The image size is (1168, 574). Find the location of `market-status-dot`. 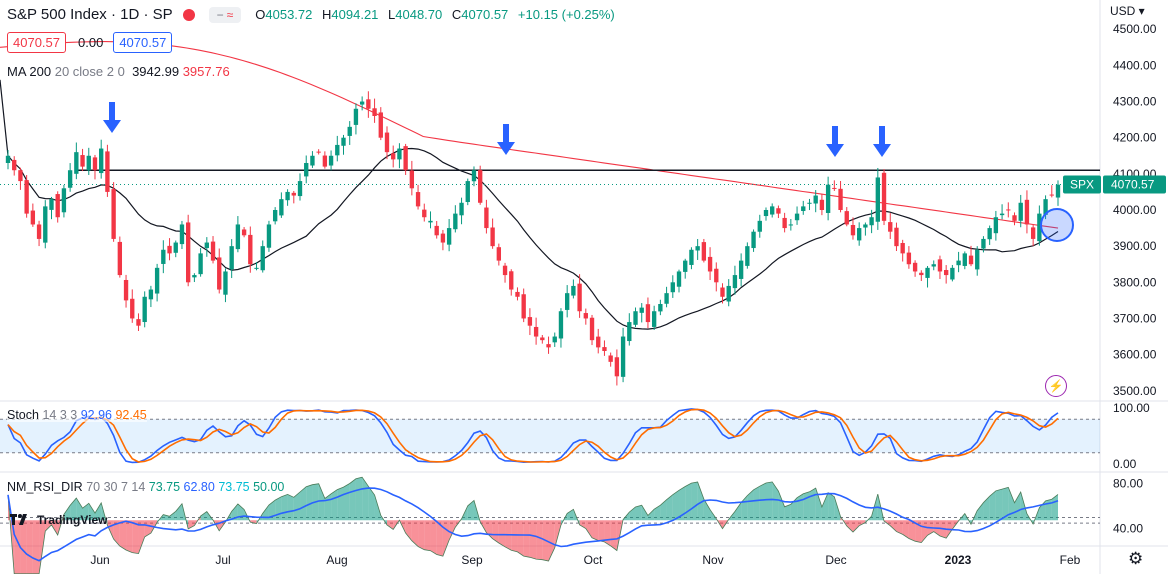

market-status-dot is located at coordinates (188, 14).